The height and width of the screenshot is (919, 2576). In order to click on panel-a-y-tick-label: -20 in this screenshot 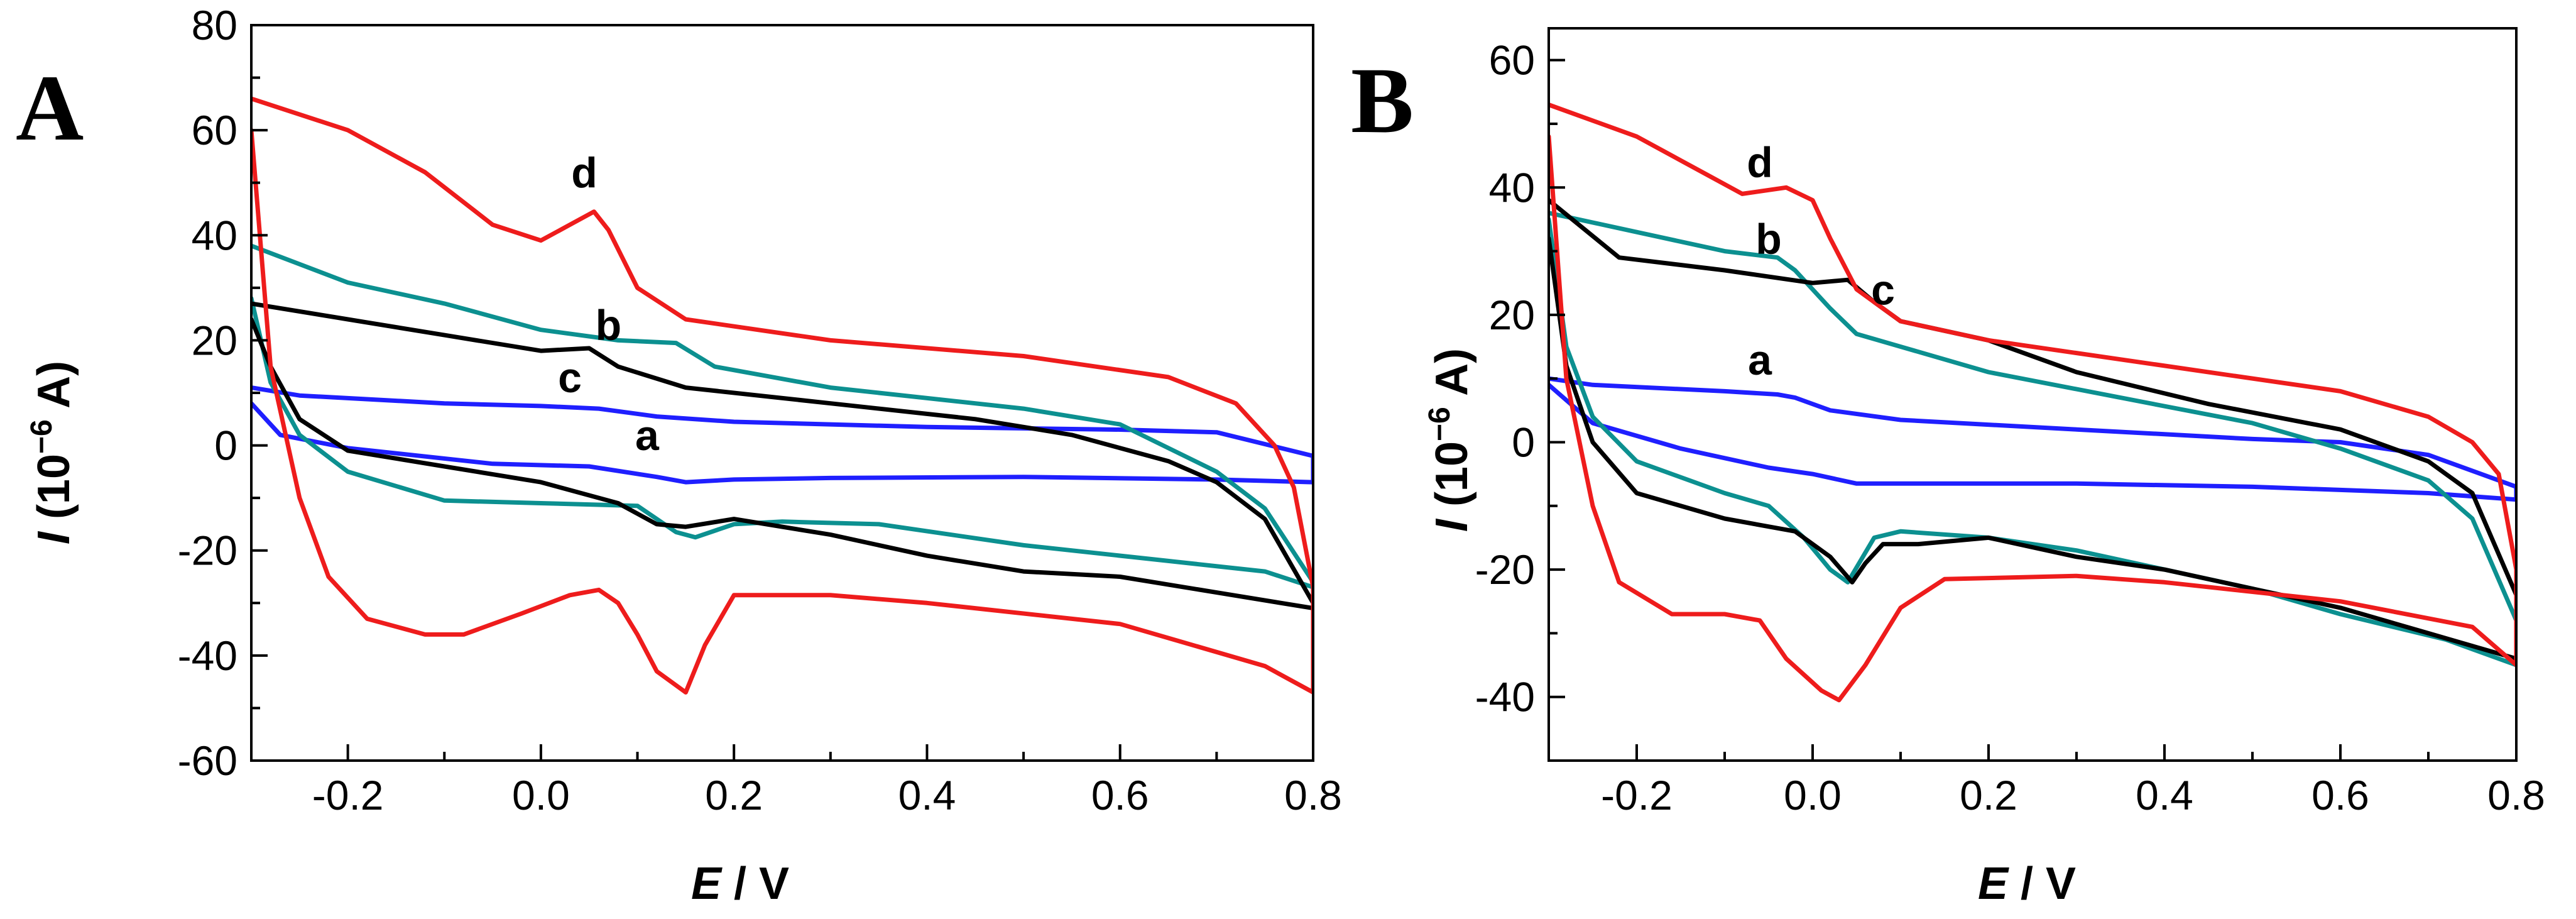, I will do `click(207, 550)`.